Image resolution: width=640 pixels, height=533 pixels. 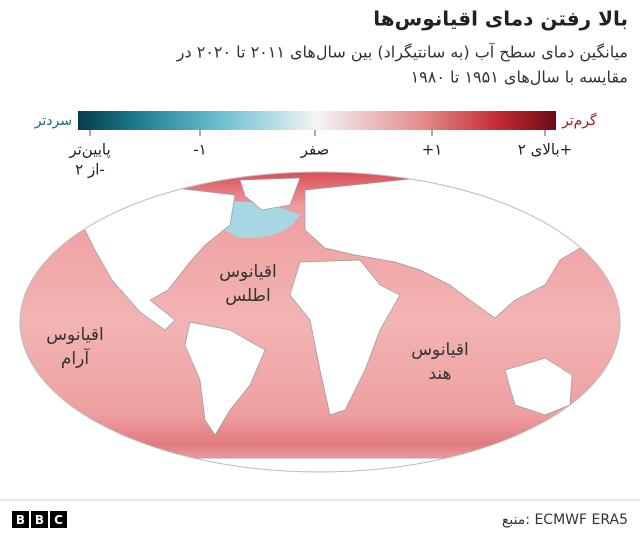 What do you see at coordinates (317, 120) in the screenshot?
I see `color-scale` at bounding box center [317, 120].